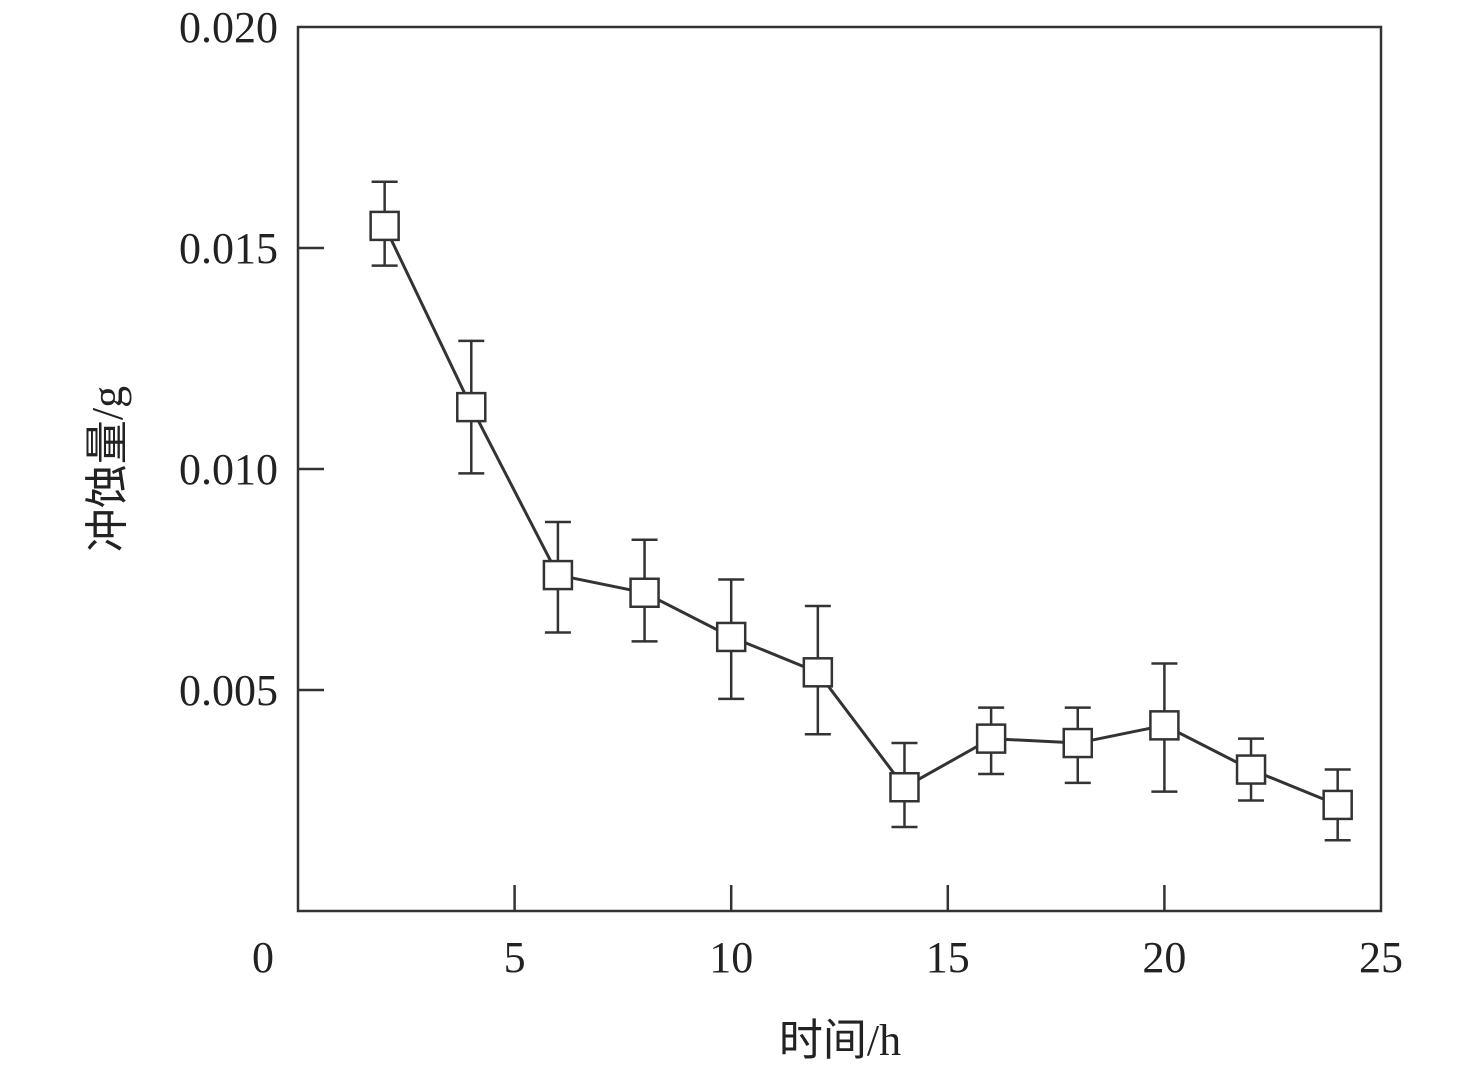 The height and width of the screenshot is (1072, 1476). What do you see at coordinates (228, 690) in the screenshot?
I see `y-tick-label: 0.005` at bounding box center [228, 690].